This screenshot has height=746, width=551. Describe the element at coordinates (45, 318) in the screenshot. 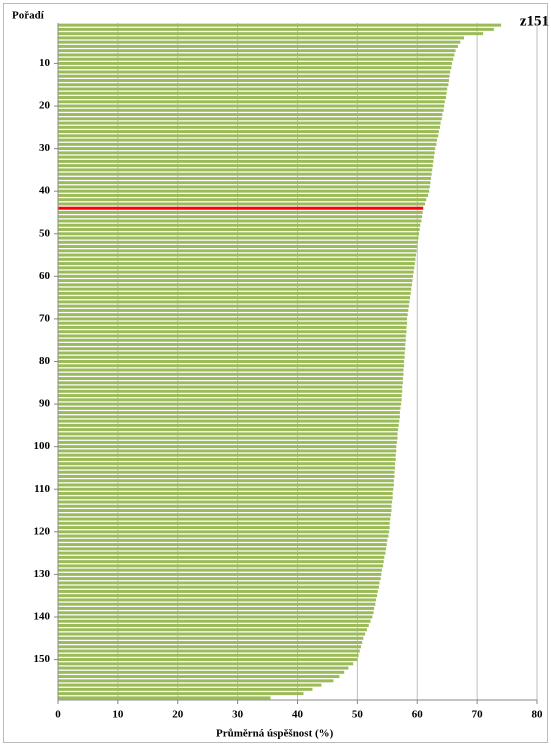

I see `y-tick-label: 70` at that location.